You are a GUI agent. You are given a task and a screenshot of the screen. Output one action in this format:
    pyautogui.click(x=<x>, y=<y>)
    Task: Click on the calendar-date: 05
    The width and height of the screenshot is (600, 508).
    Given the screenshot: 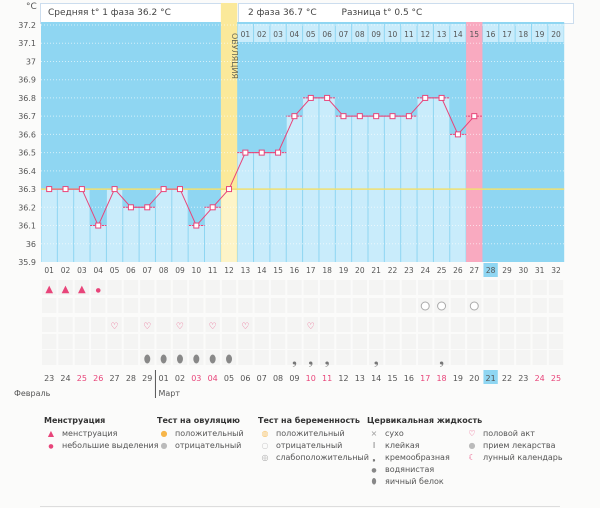 What is the action you would take?
    pyautogui.click(x=229, y=378)
    